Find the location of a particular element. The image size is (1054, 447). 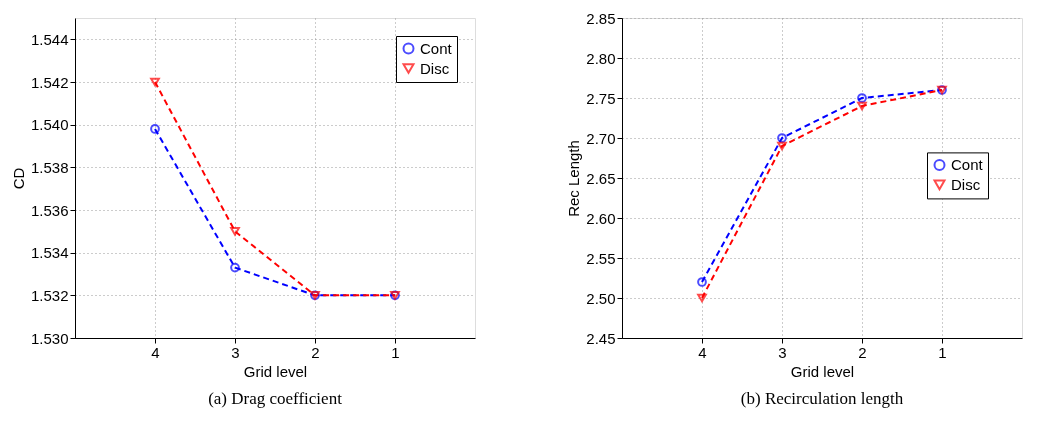

y-tick-label: 1.538 is located at coordinates (49, 167).